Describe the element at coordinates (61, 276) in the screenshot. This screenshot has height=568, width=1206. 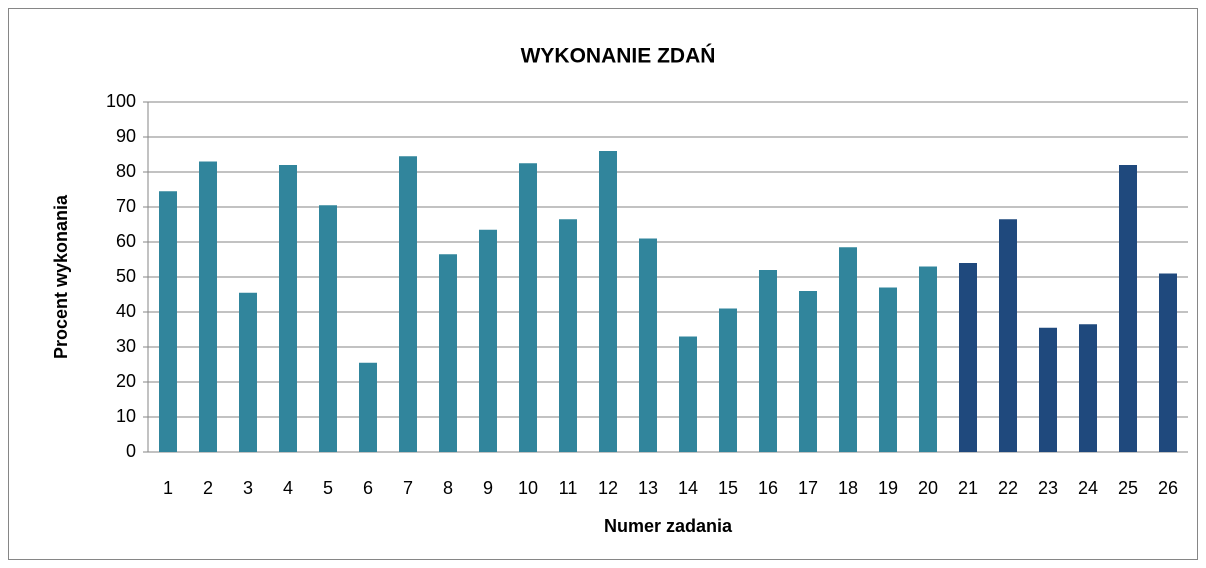
I see `y-axis-label: Procent wykonania` at that location.